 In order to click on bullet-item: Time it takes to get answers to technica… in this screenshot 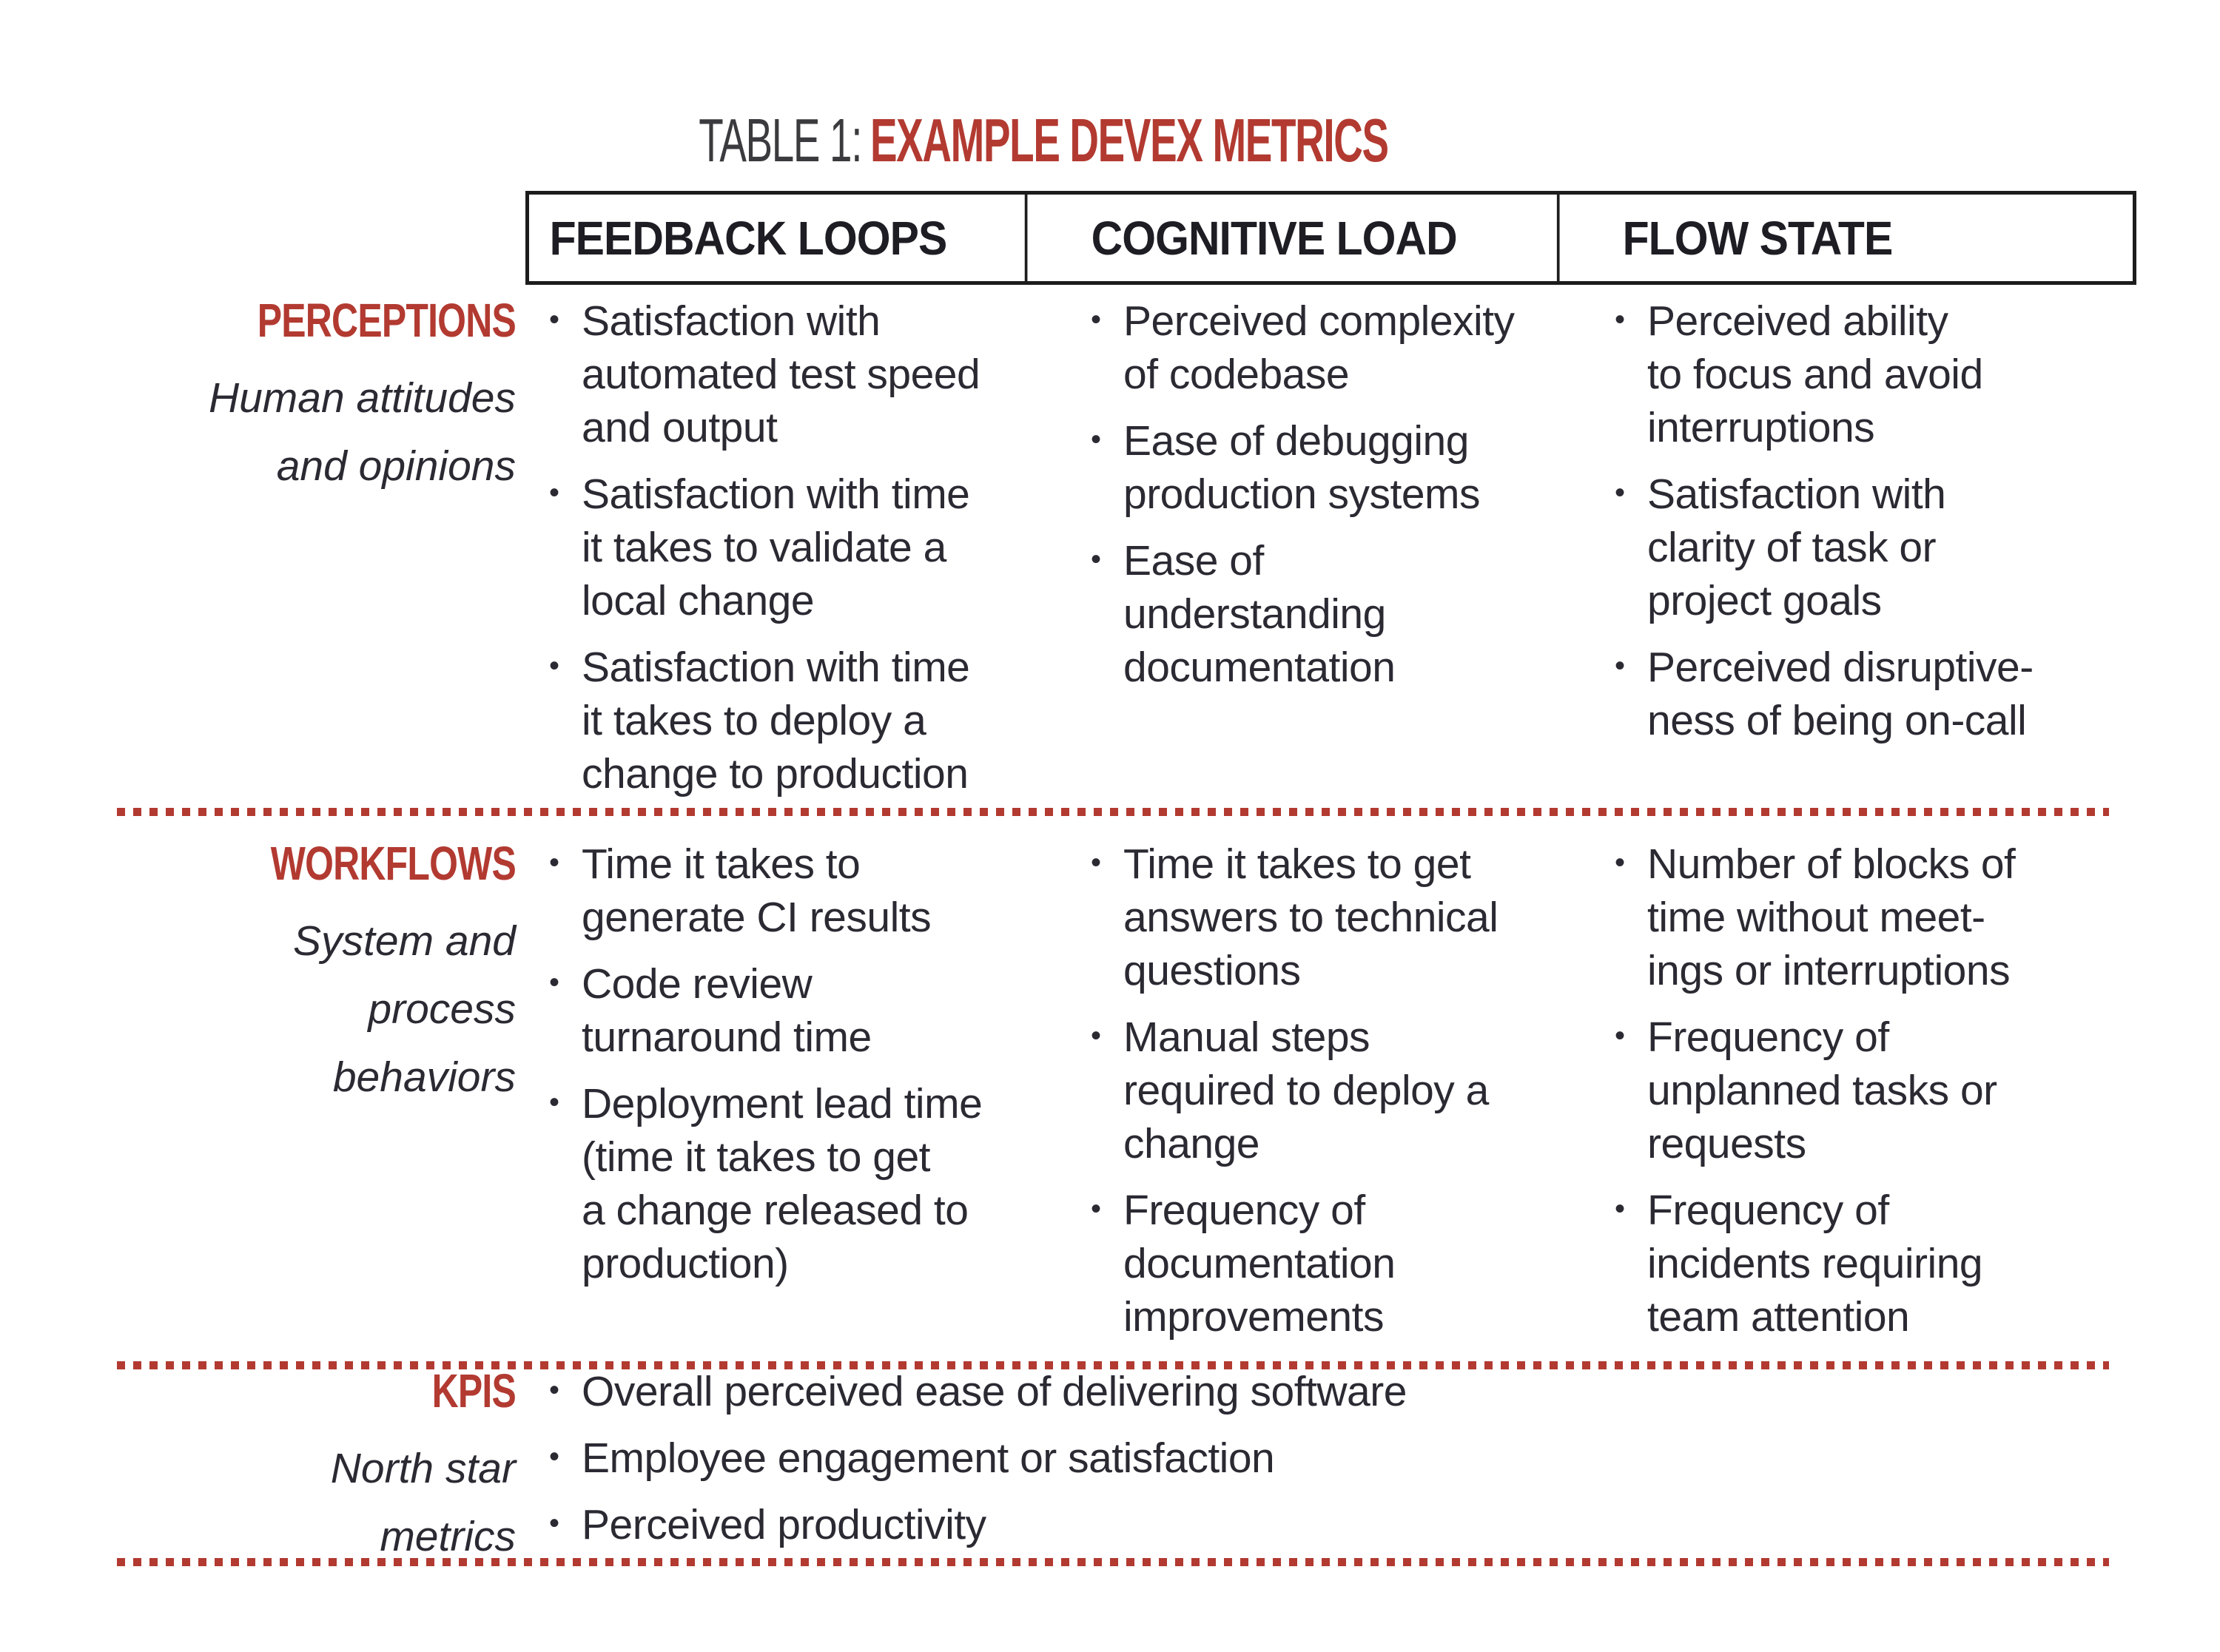, I will do `click(1348, 916)`.